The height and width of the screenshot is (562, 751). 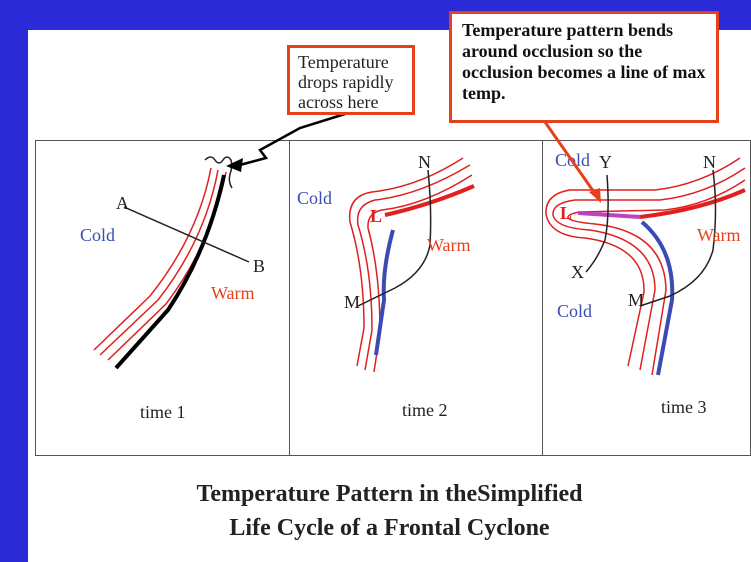 I want to click on label-cold-bottom: Cold, so click(x=574, y=311).